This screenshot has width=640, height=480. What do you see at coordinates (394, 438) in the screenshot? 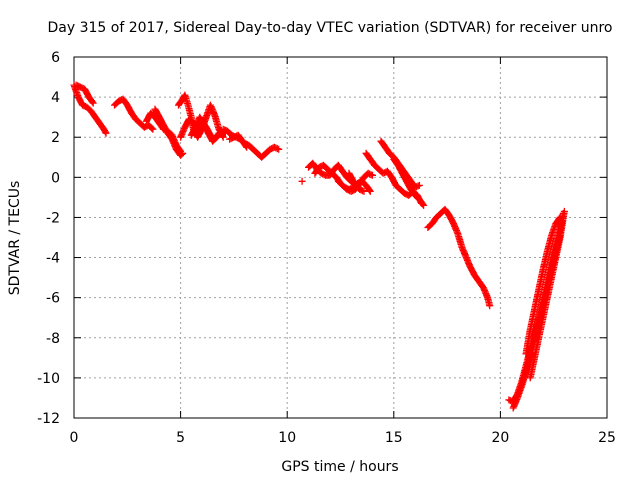
I see `x-tick-label: 15` at bounding box center [394, 438].